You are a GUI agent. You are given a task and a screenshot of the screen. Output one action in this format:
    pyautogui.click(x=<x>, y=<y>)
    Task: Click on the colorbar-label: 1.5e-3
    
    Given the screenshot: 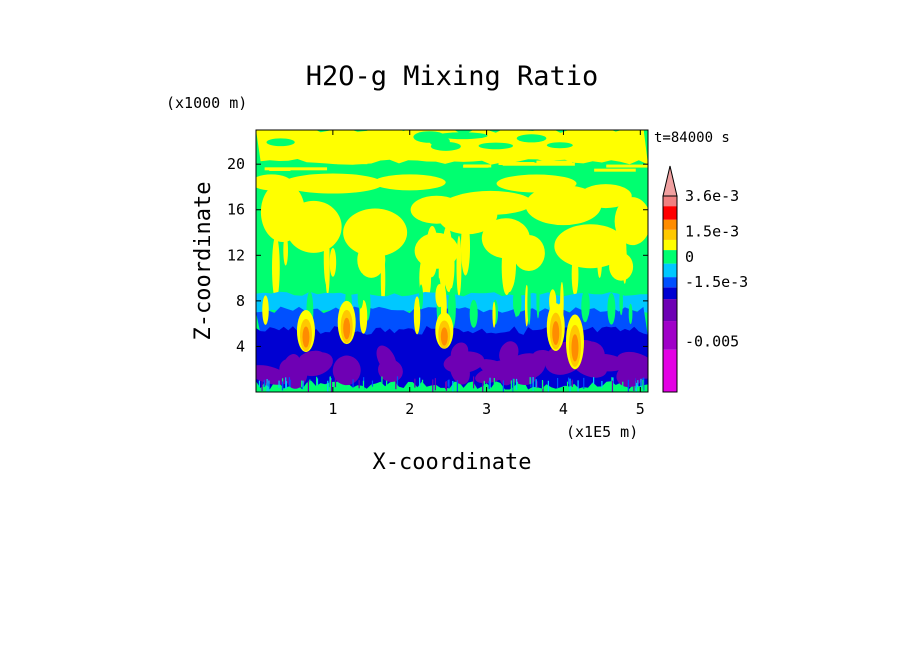 What is the action you would take?
    pyautogui.click(x=712, y=231)
    